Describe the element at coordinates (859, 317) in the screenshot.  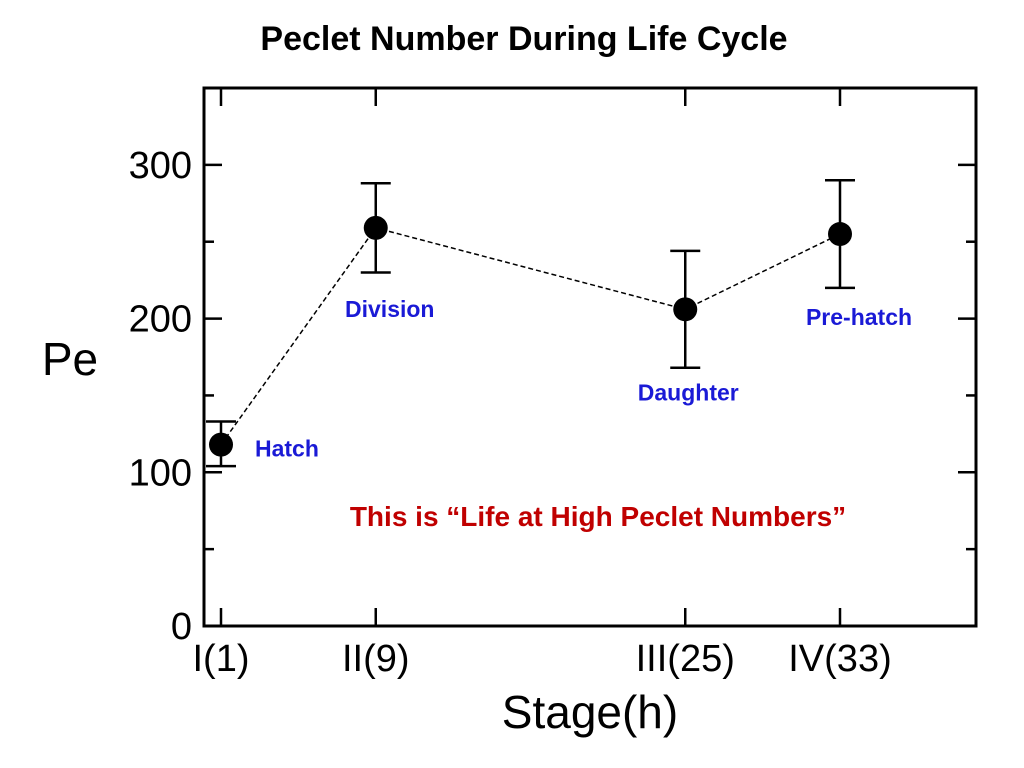
I see `point-label: Pre-hatch` at that location.